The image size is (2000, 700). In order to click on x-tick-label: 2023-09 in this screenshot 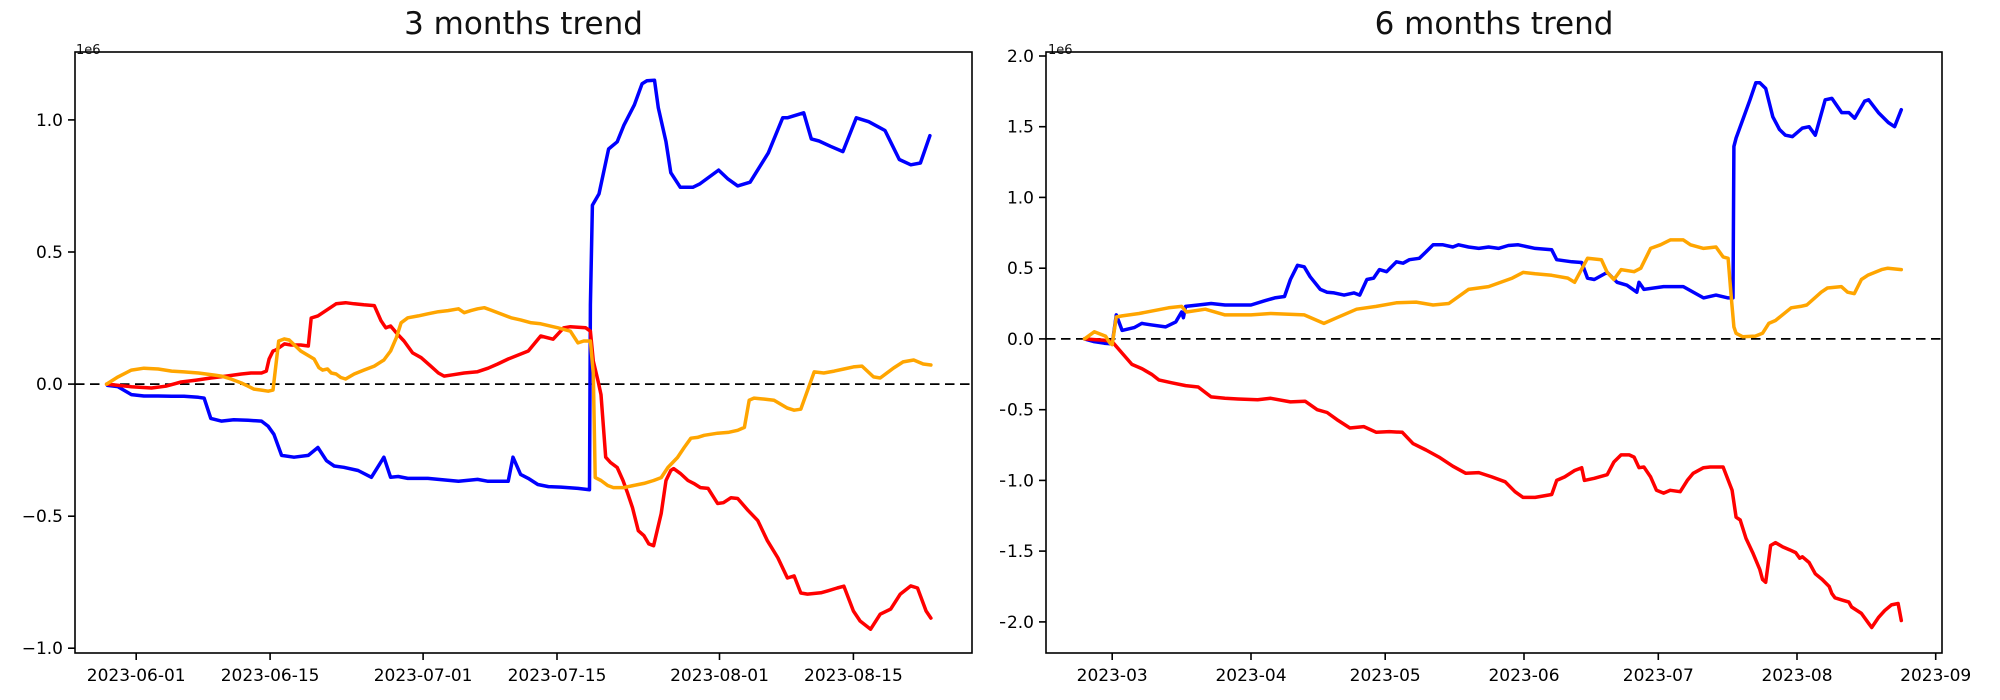, I will do `click(1935, 676)`.